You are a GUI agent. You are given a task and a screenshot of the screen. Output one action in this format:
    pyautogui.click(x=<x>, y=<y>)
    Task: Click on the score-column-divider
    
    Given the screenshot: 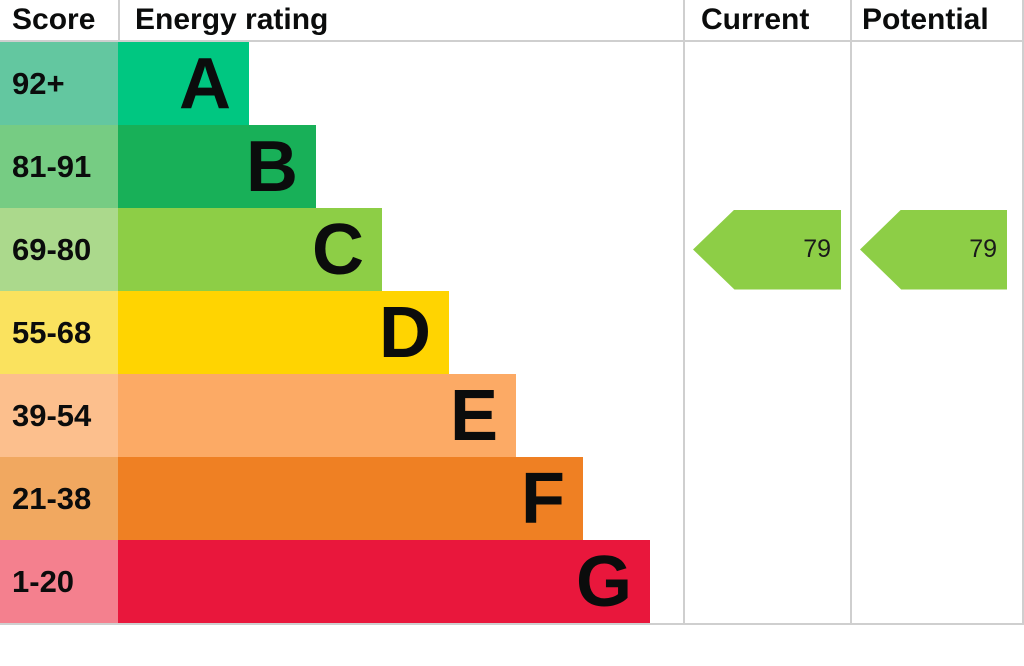 What is the action you would take?
    pyautogui.click(x=119, y=20)
    